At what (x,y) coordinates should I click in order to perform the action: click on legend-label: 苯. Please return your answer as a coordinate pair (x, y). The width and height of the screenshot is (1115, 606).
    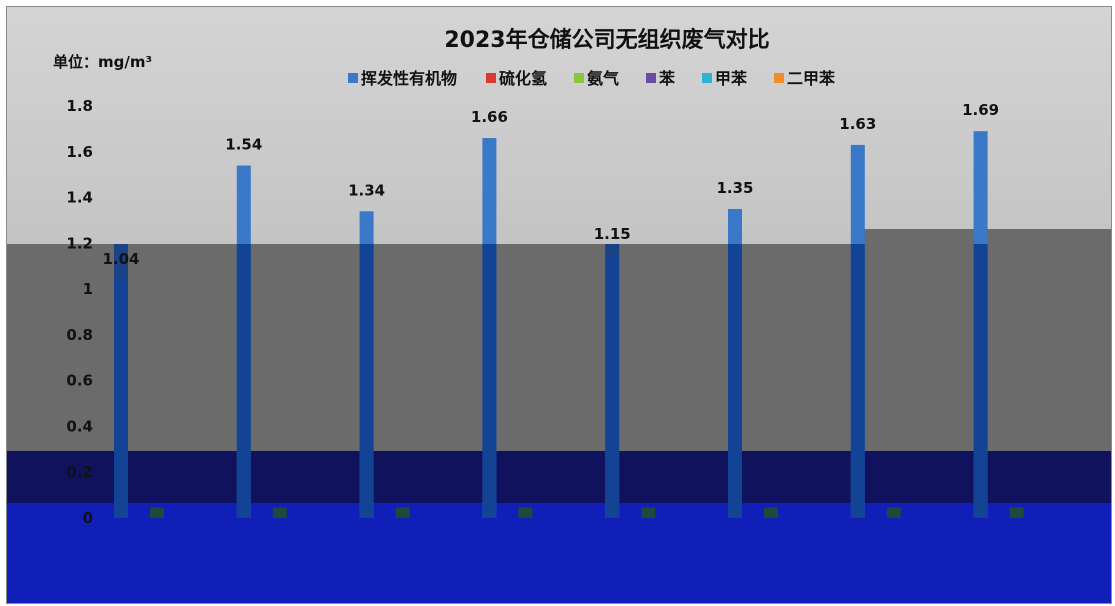
    Looking at the image, I should click on (667, 78).